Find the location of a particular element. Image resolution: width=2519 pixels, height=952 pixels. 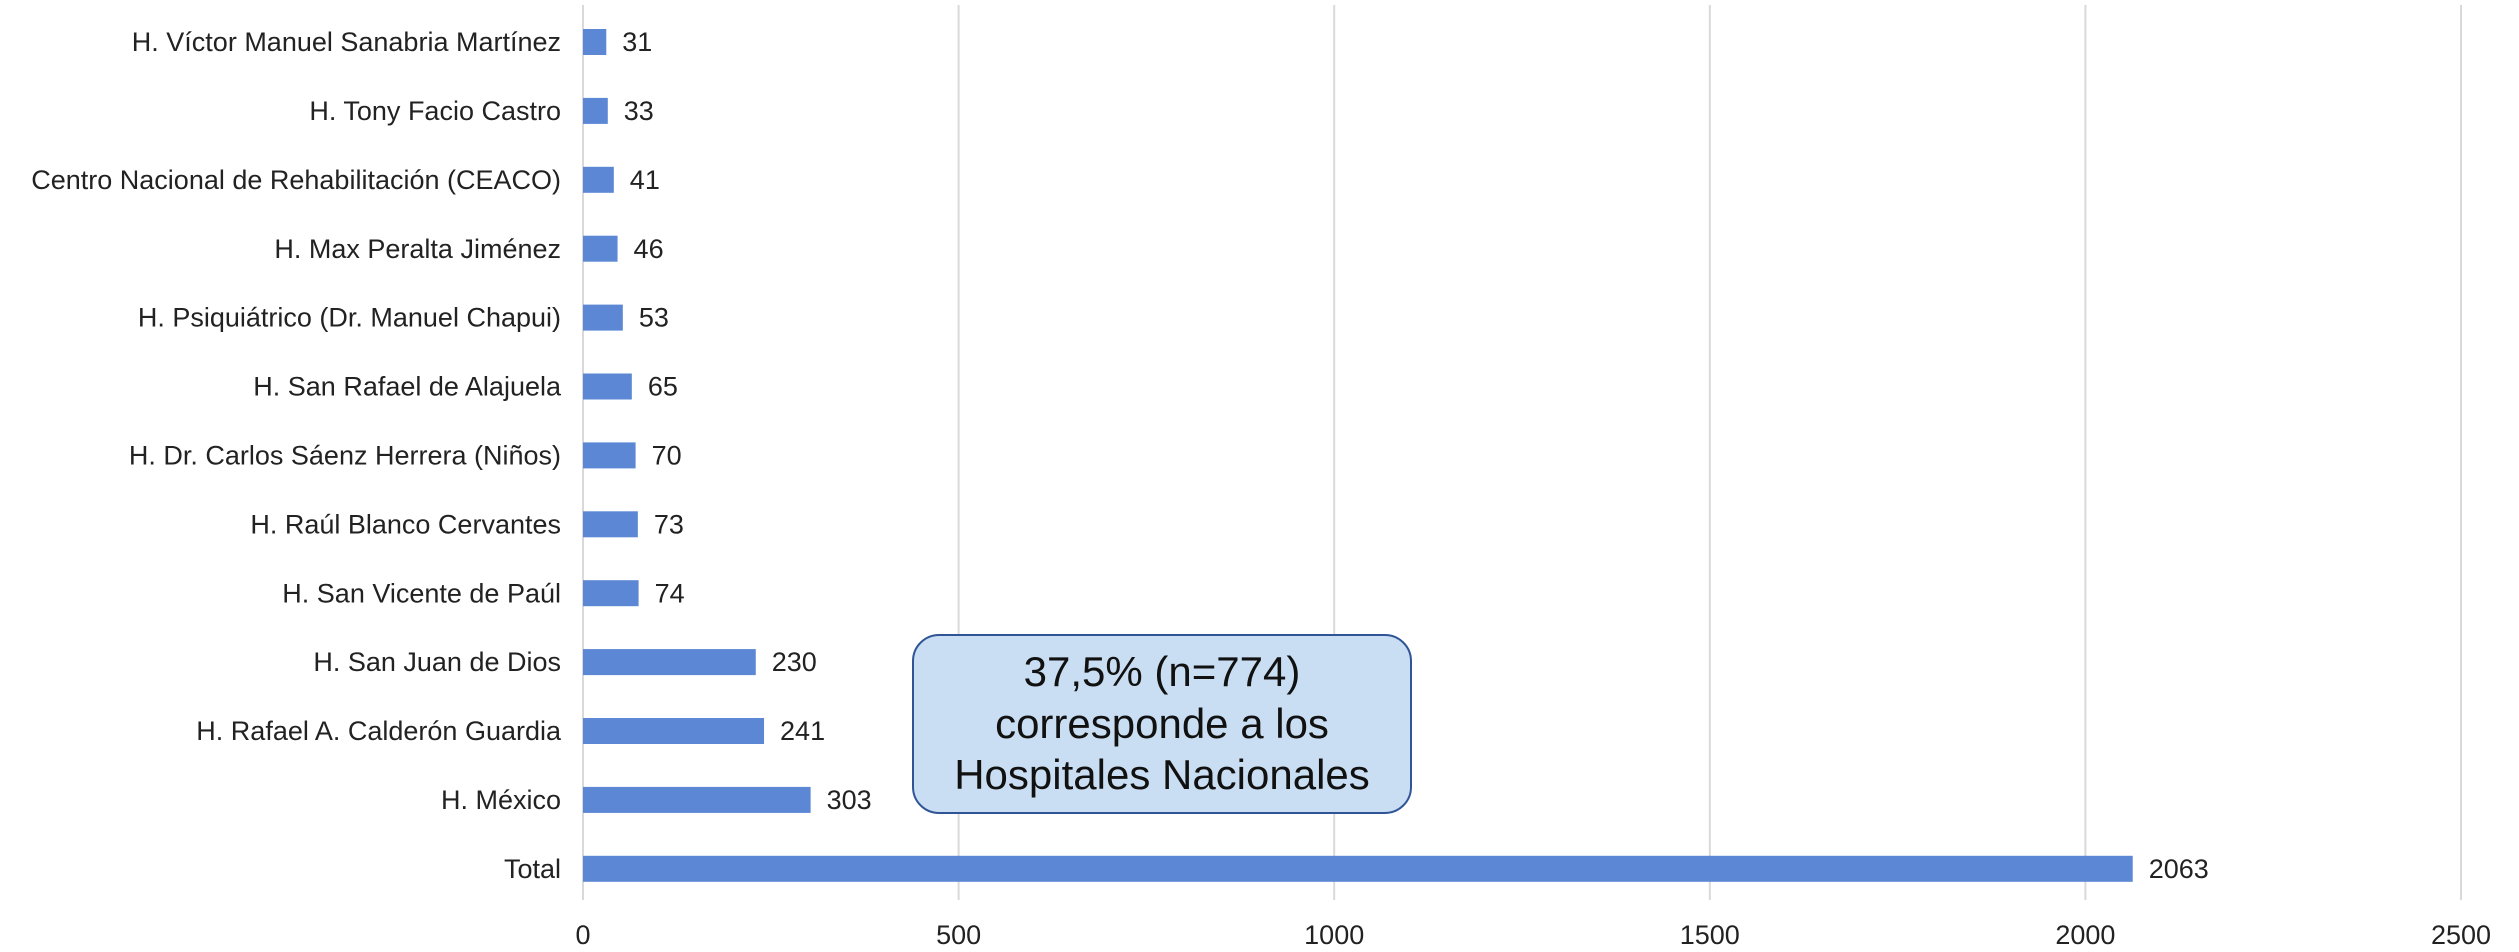

data-label: 70 is located at coordinates (667, 456).